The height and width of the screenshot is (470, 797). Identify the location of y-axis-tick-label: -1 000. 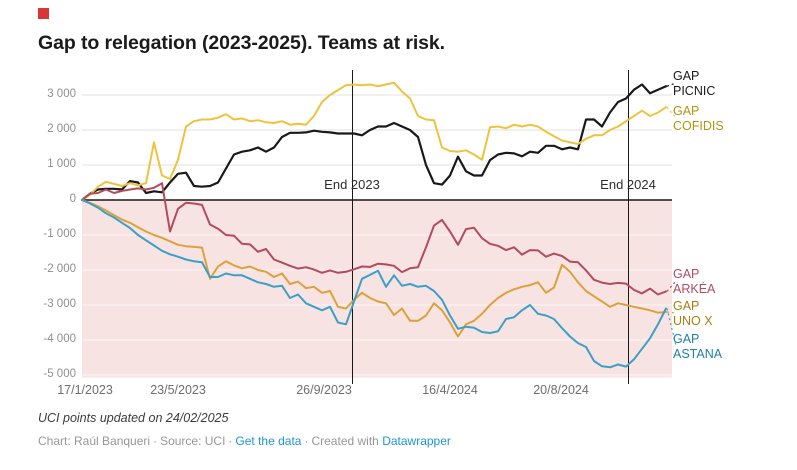
(59, 234).